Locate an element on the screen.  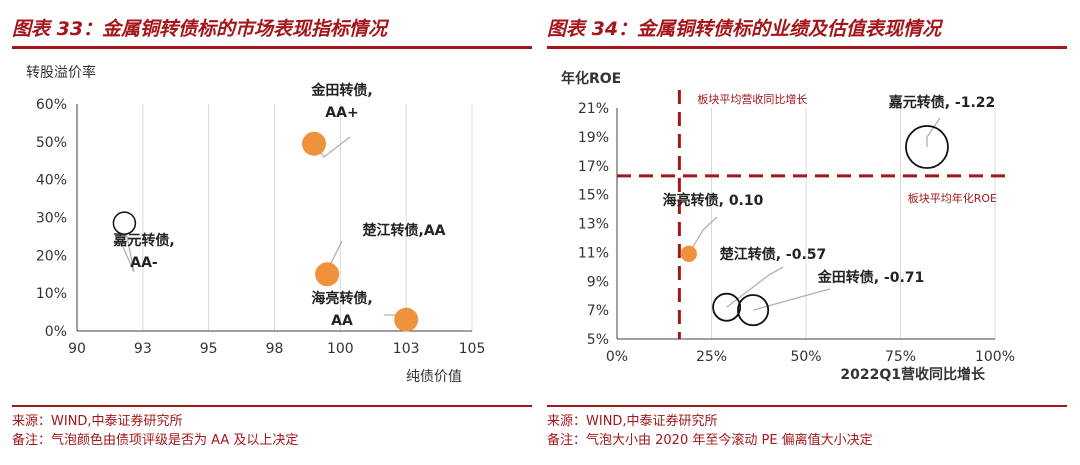
x-tick-label: 103 is located at coordinates (406, 349).